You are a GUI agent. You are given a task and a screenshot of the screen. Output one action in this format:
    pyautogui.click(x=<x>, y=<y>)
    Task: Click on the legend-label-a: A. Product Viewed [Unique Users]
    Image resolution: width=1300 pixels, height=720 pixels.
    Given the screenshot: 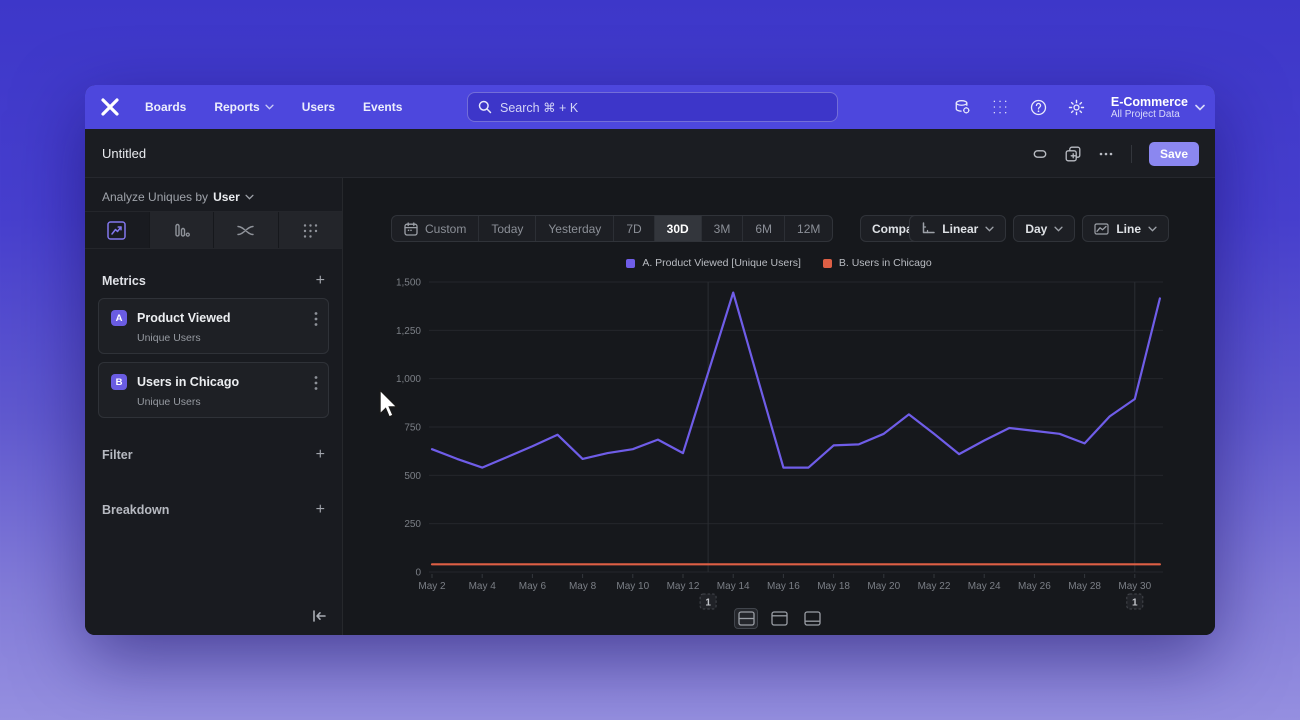 What is the action you would take?
    pyautogui.click(x=721, y=263)
    